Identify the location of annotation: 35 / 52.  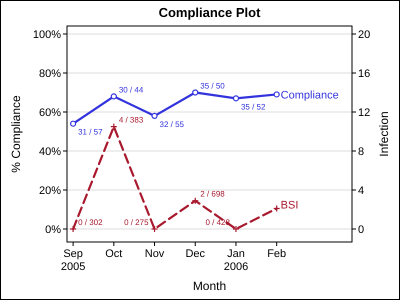
(253, 107).